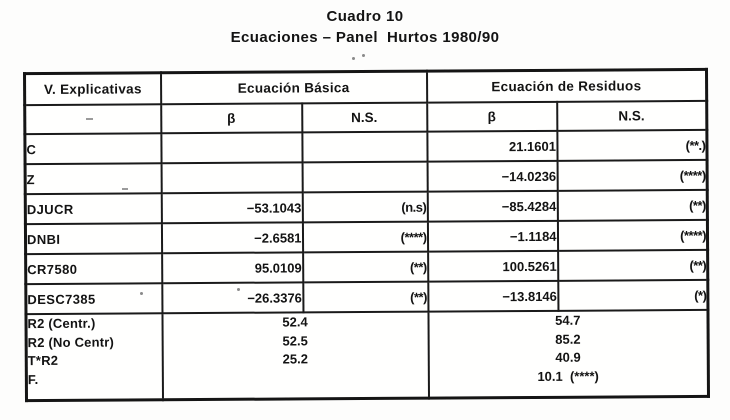 This screenshot has width=730, height=420. Describe the element at coordinates (492, 206) in the screenshot. I see `resid-beta-value: −85.4284` at that location.